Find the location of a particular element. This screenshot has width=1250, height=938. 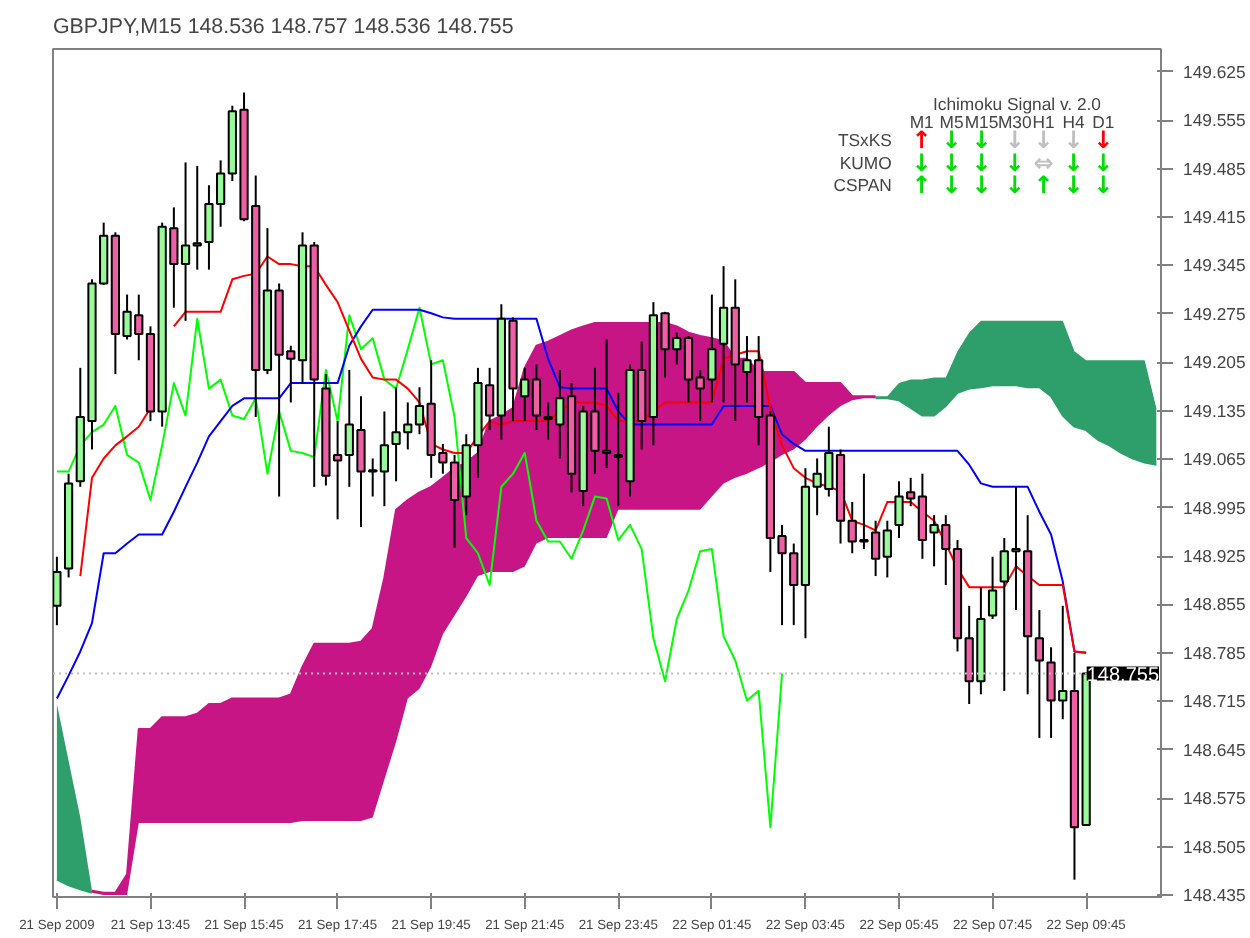

annotation: KUMO is located at coordinates (866, 162).